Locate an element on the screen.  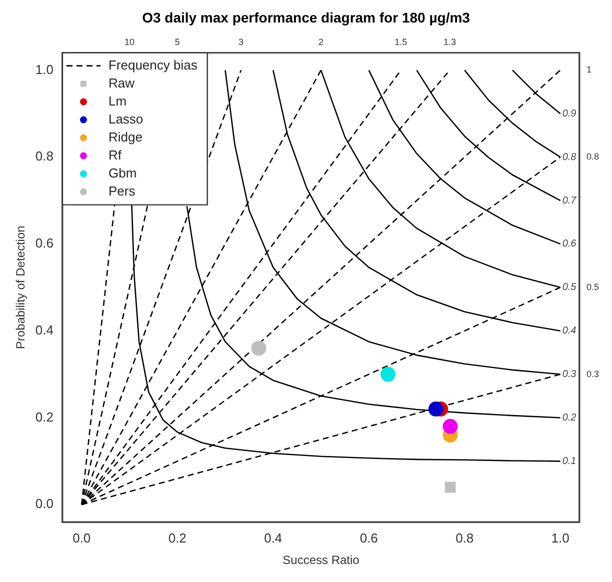
legend-label: Rf is located at coordinates (115, 154).